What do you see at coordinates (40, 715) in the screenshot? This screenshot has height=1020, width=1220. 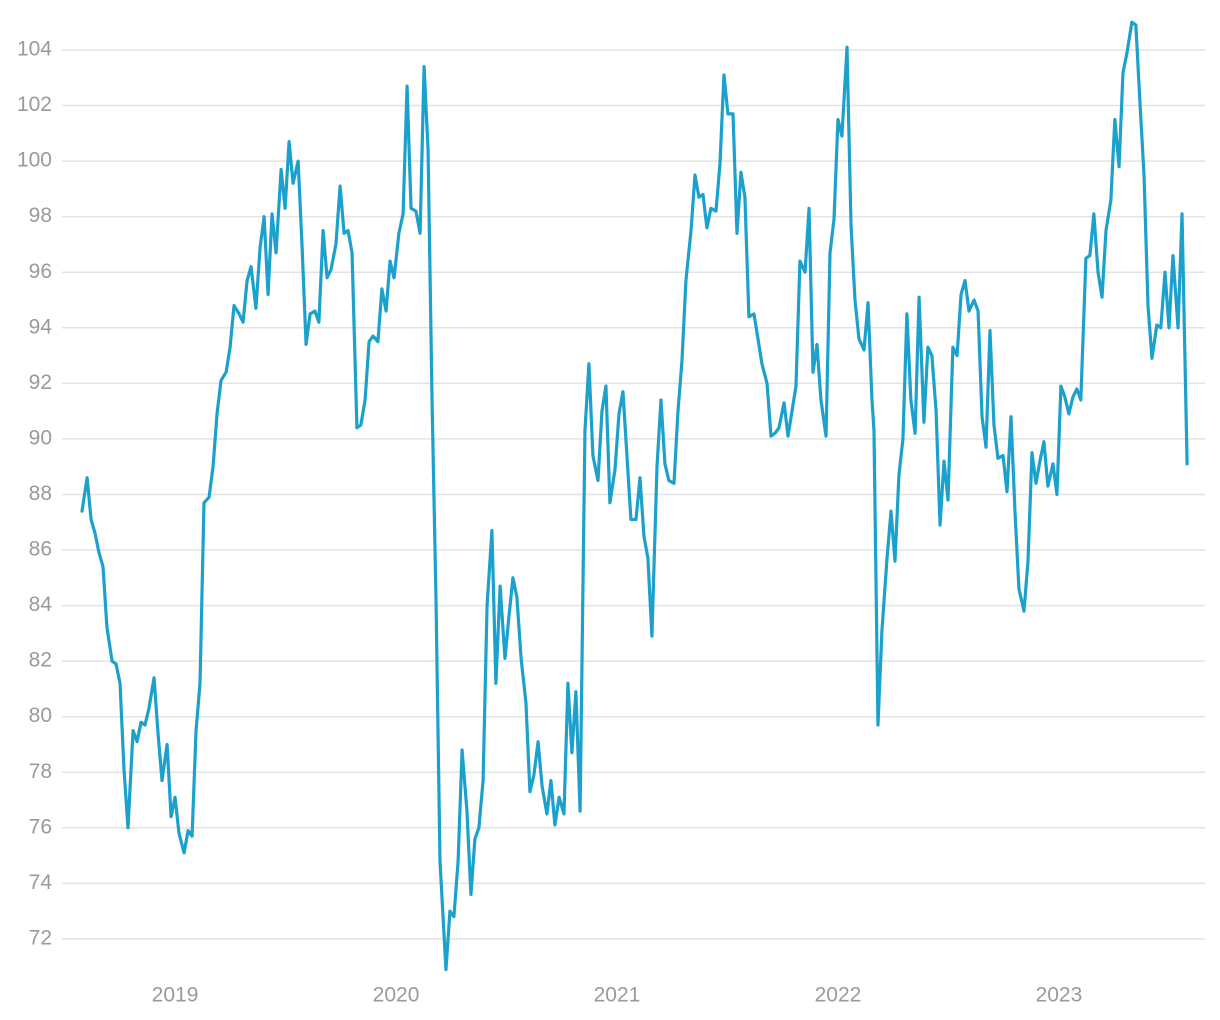 I see `y-tick-label: 80` at bounding box center [40, 715].